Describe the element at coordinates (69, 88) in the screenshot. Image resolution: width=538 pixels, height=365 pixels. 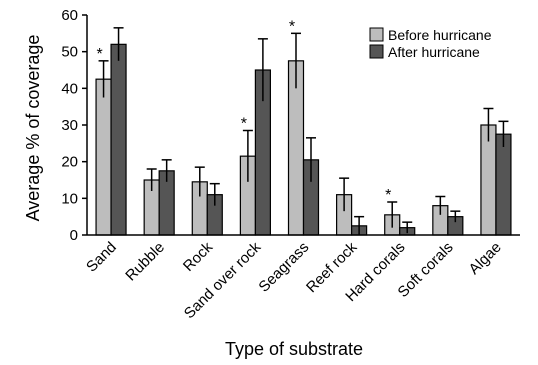
I see `y-tick-label: 40` at that location.